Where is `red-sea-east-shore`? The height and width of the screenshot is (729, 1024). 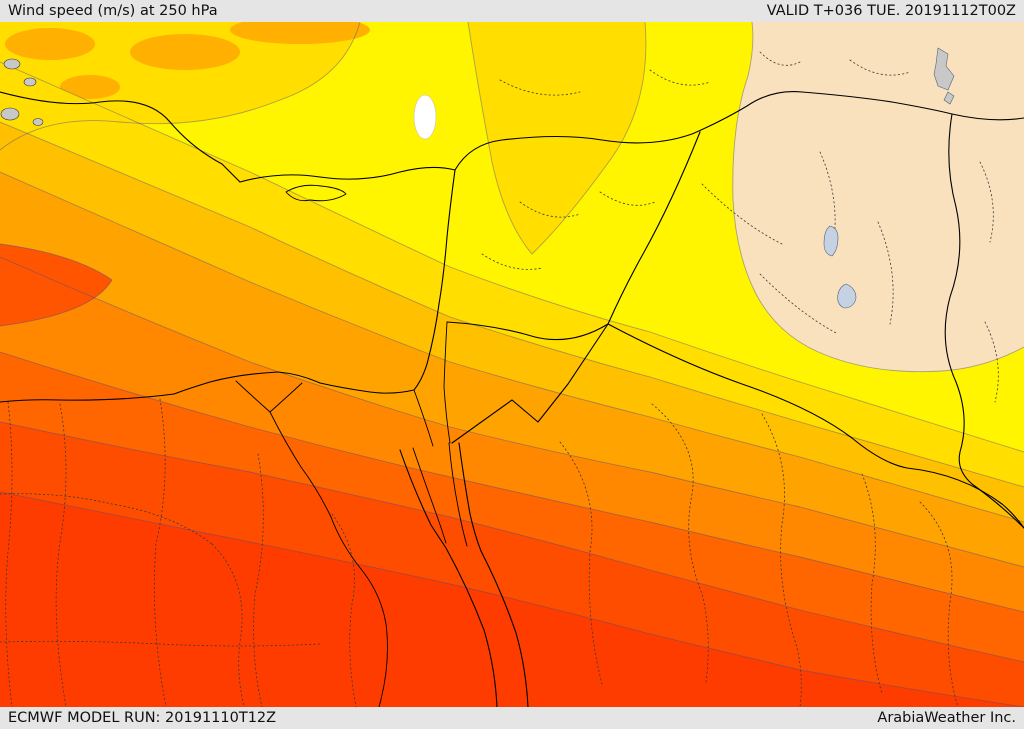 red-sea-east-shore is located at coordinates (493, 574).